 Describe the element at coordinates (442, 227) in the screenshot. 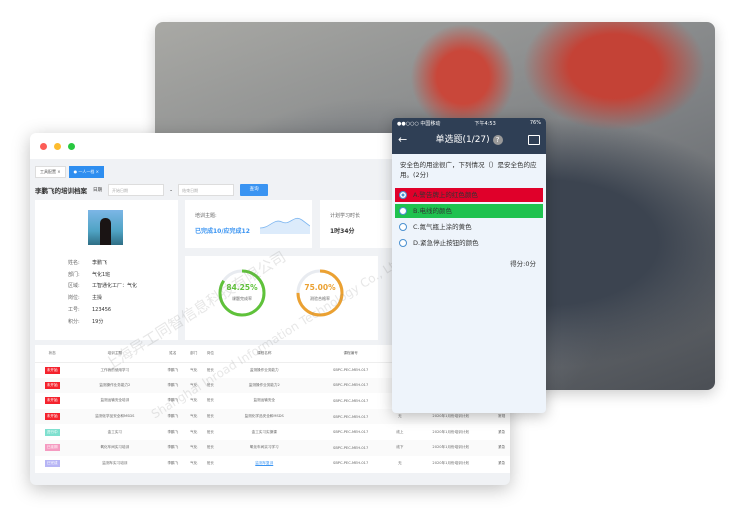

I see `option-label: C.氮气瓶上涂的黄色` at that location.